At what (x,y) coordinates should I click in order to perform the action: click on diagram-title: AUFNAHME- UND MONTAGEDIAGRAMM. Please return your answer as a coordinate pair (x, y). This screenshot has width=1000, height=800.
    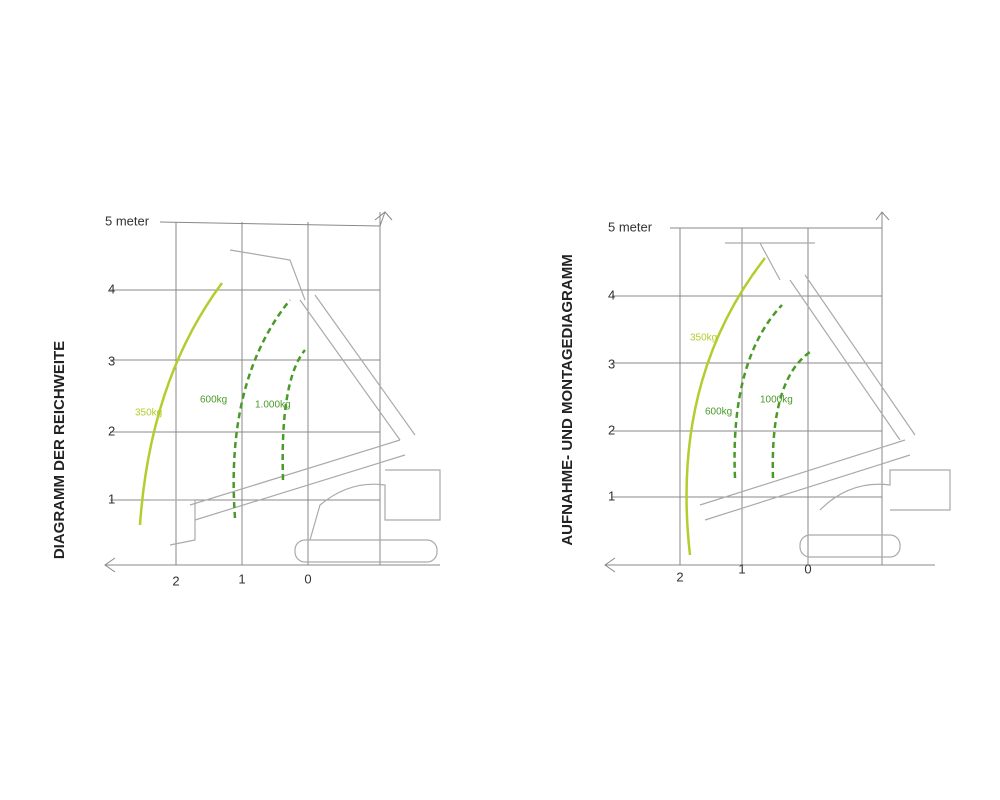
    Looking at the image, I should click on (567, 399).